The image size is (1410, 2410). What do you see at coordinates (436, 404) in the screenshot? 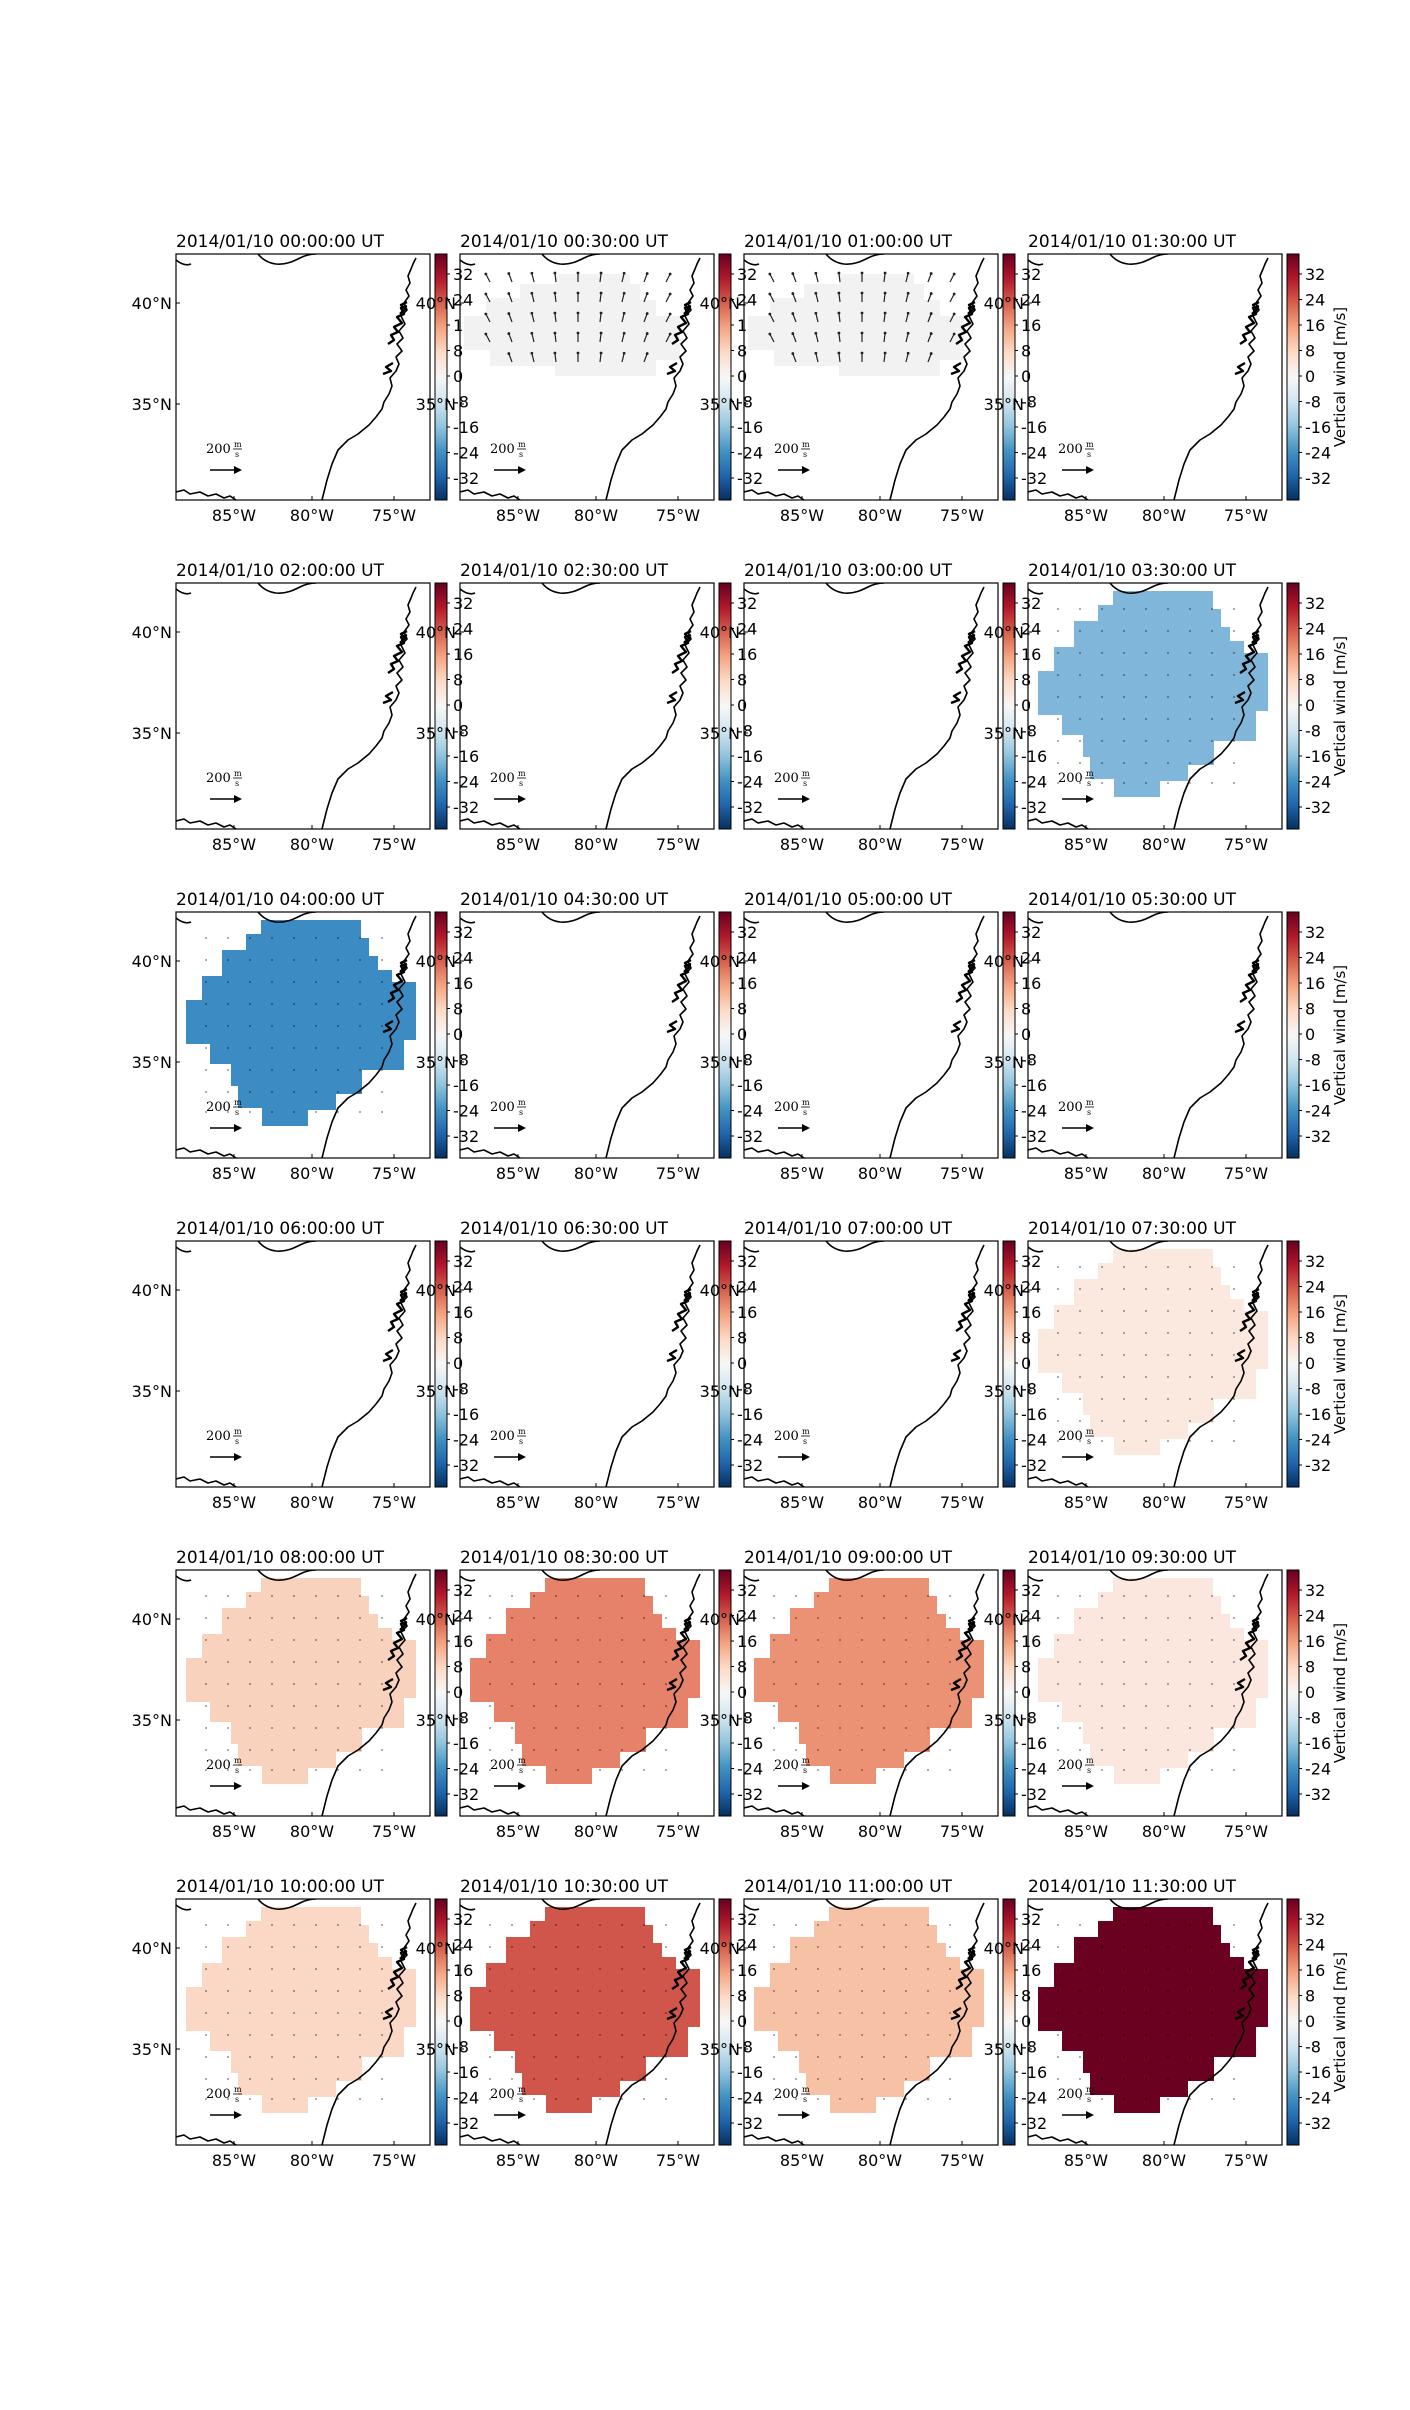
I see `lat-tick-label: 35°N` at bounding box center [436, 404].